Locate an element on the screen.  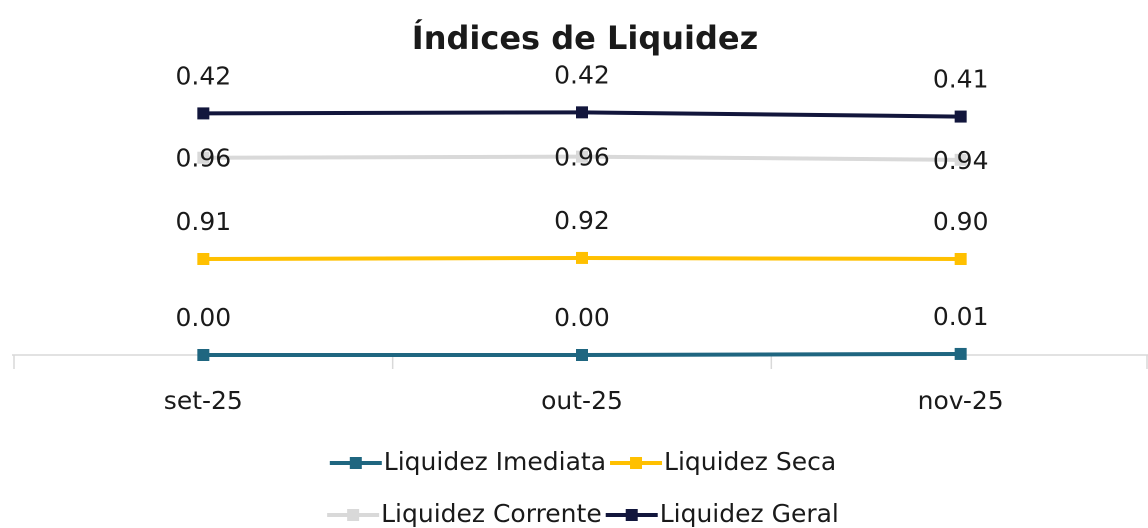
data-label: 0.94 is located at coordinates (961, 160).